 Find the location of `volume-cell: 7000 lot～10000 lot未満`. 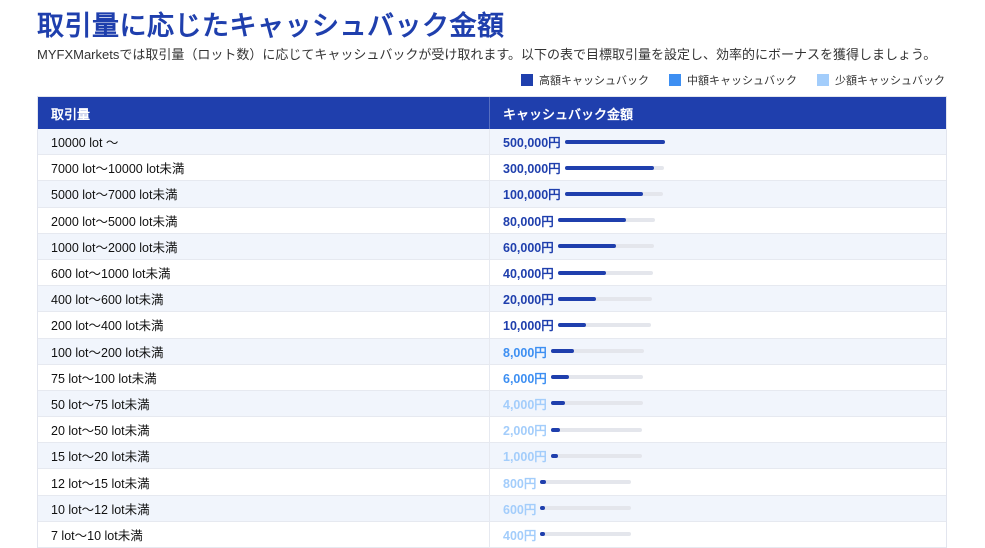

volume-cell: 7000 lot～10000 lot未満 is located at coordinates (264, 168).